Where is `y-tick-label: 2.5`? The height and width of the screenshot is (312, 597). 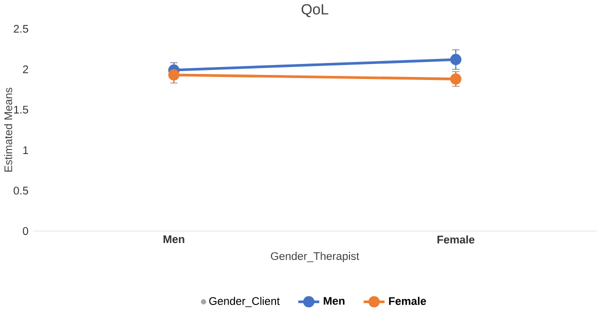
y-tick-label: 2.5 is located at coordinates (21, 29).